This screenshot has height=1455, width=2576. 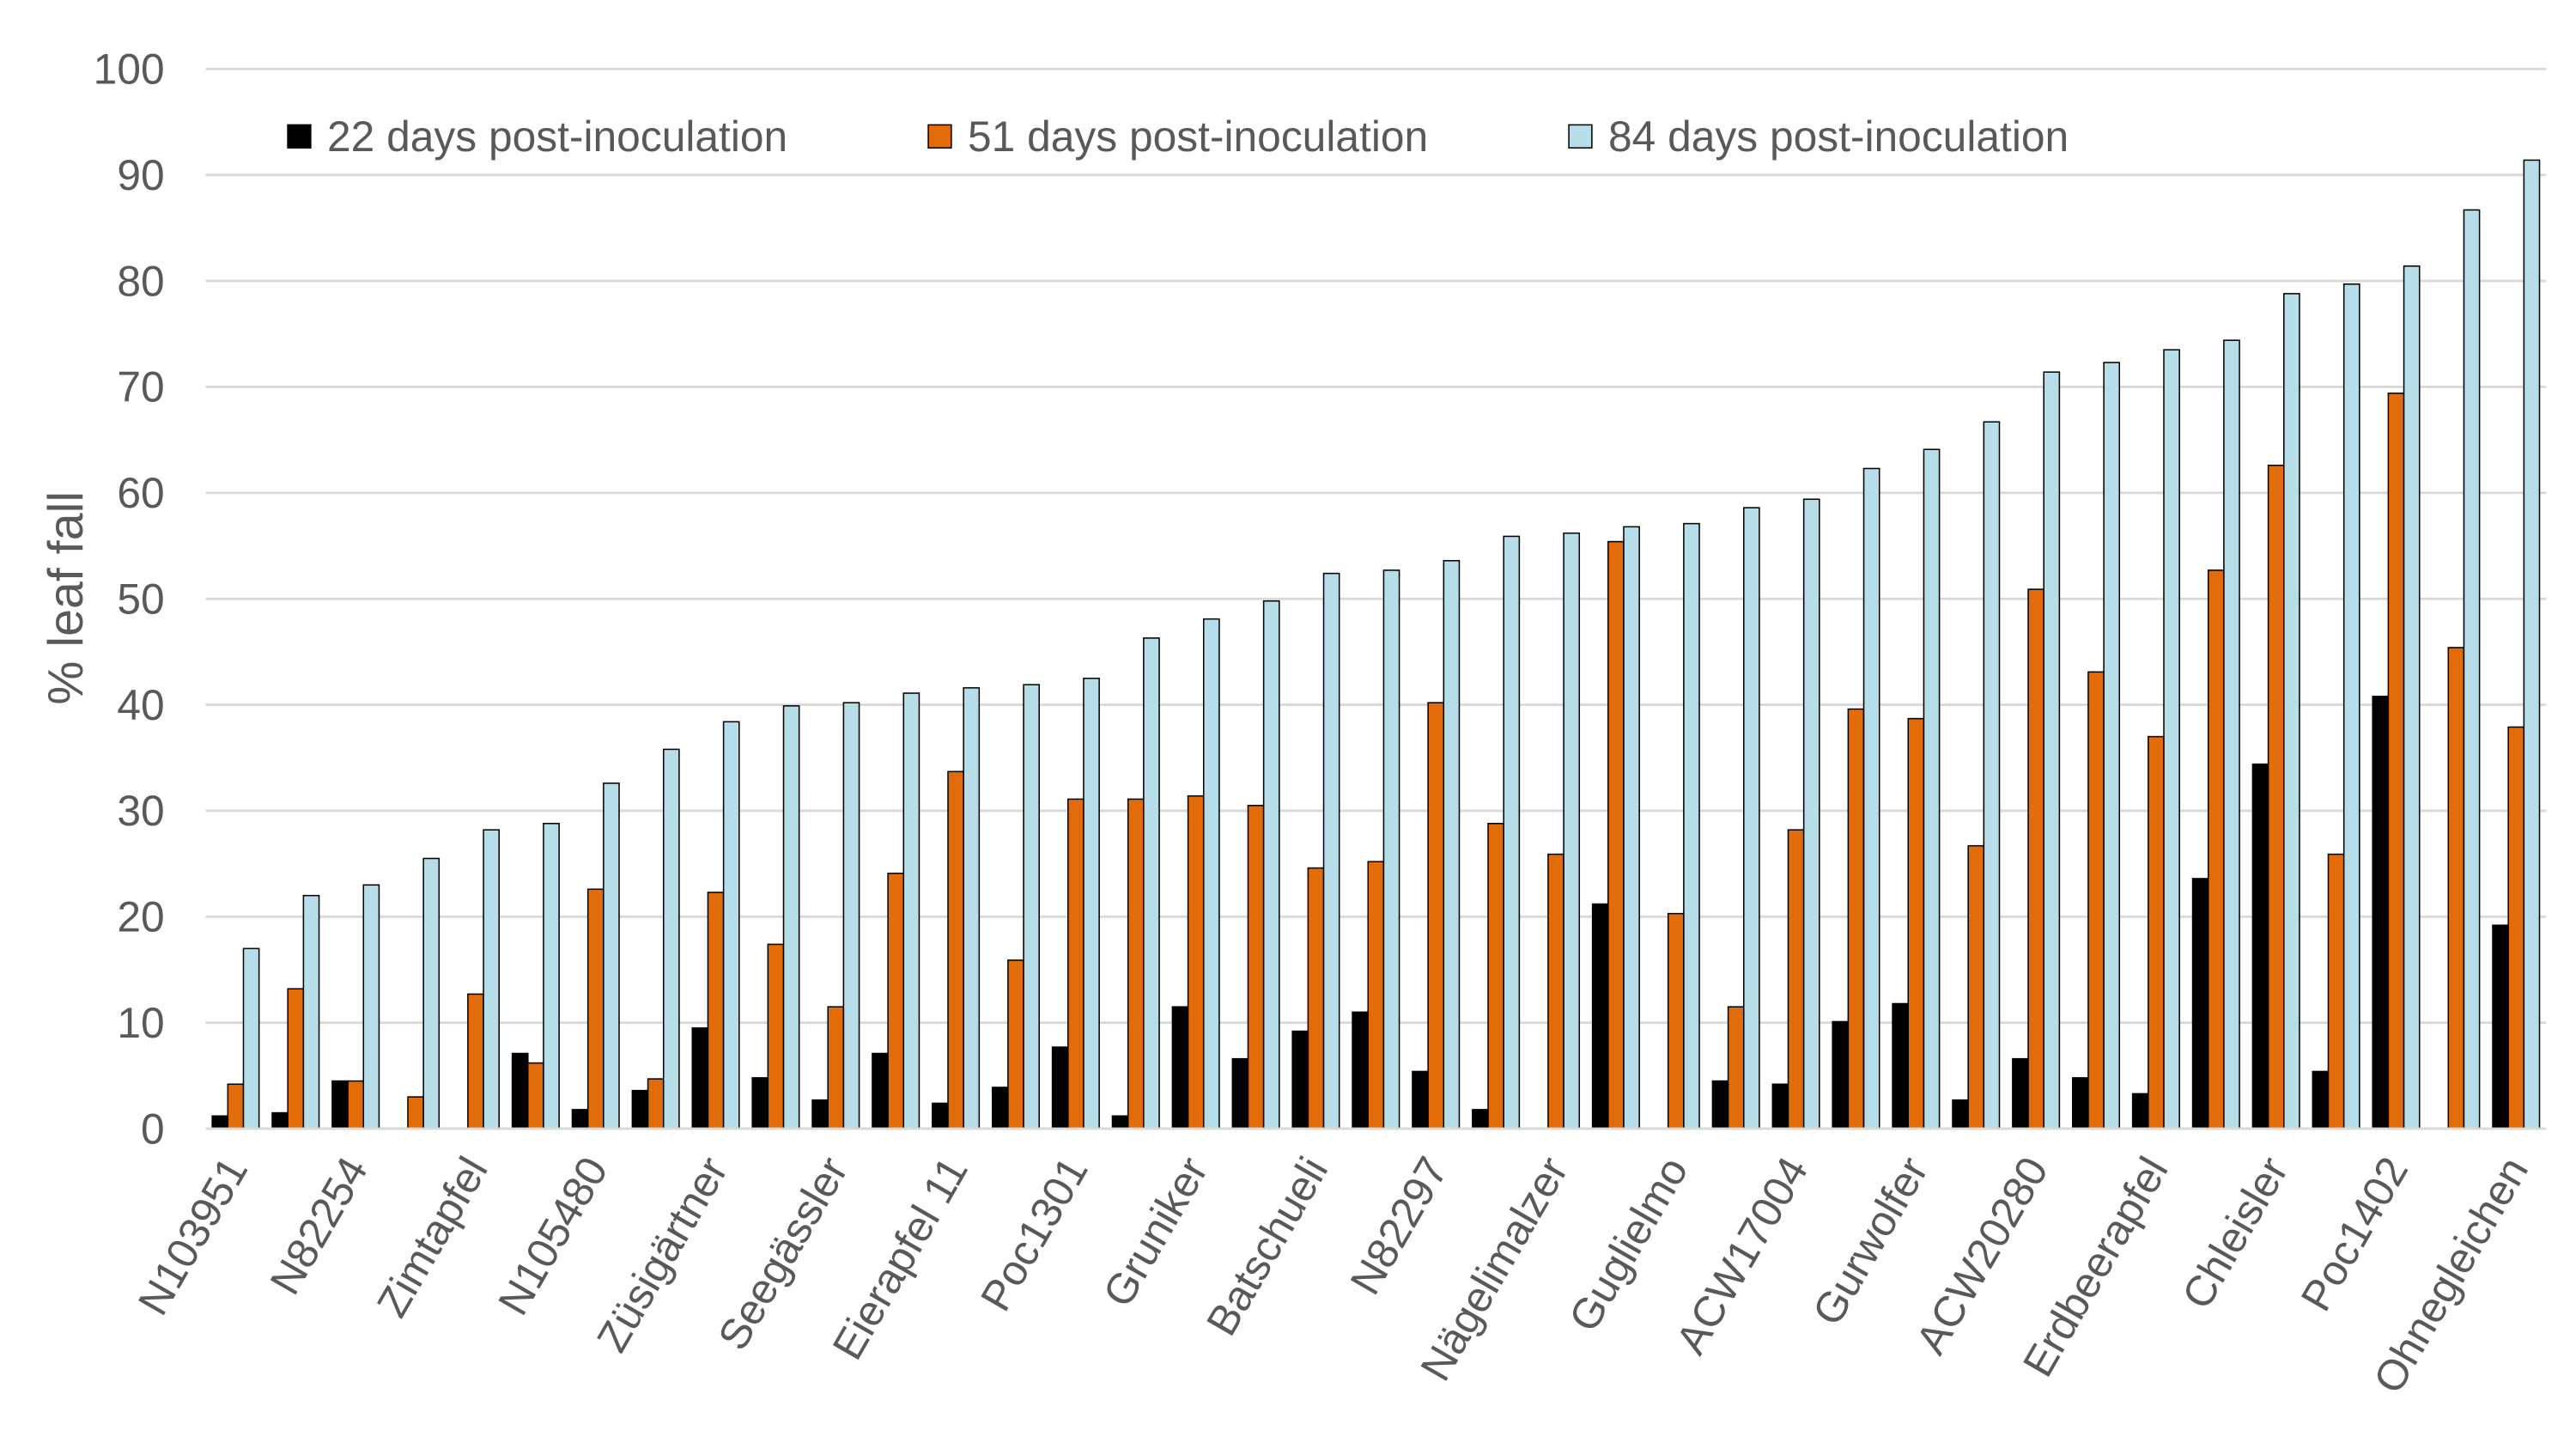 I want to click on legend-label: 84 days post-inoculation, so click(x=1838, y=137).